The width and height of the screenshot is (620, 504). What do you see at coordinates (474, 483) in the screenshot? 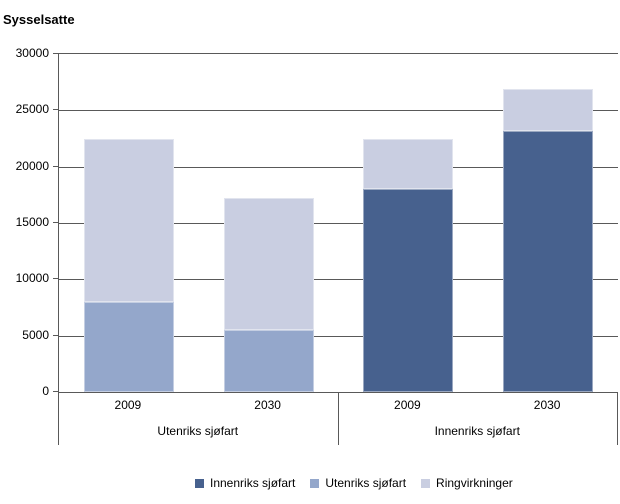
I see `legend-label: Ringvirkninger` at bounding box center [474, 483].